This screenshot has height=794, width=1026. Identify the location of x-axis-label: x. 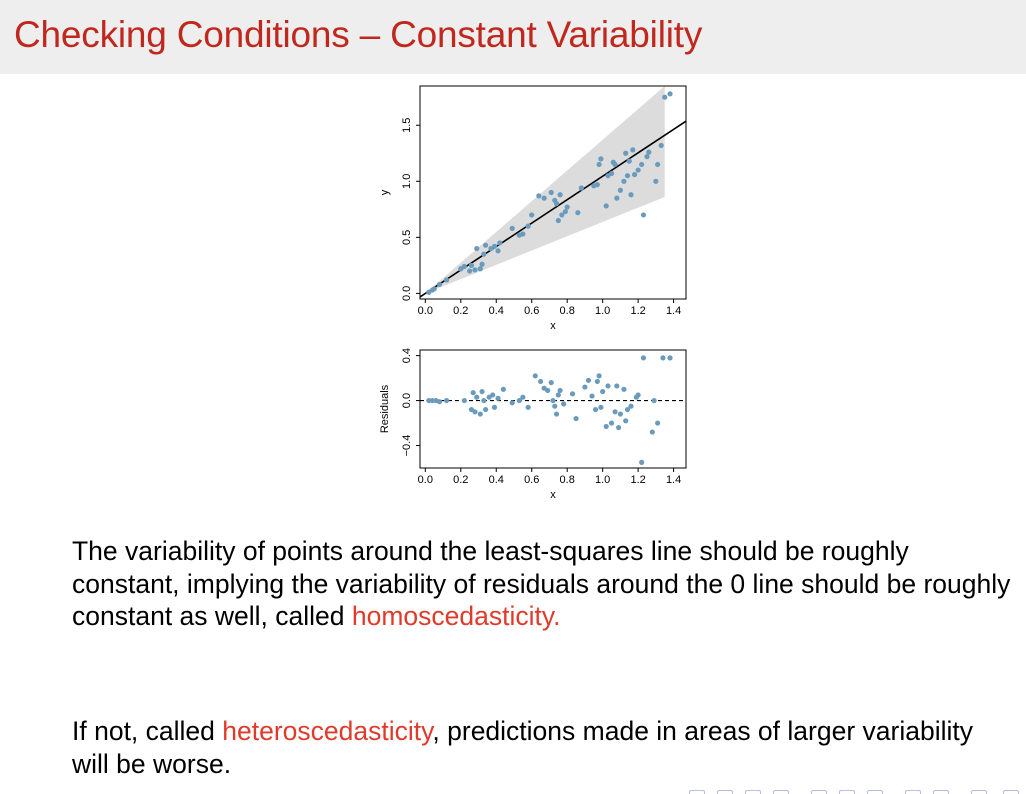
(553, 495).